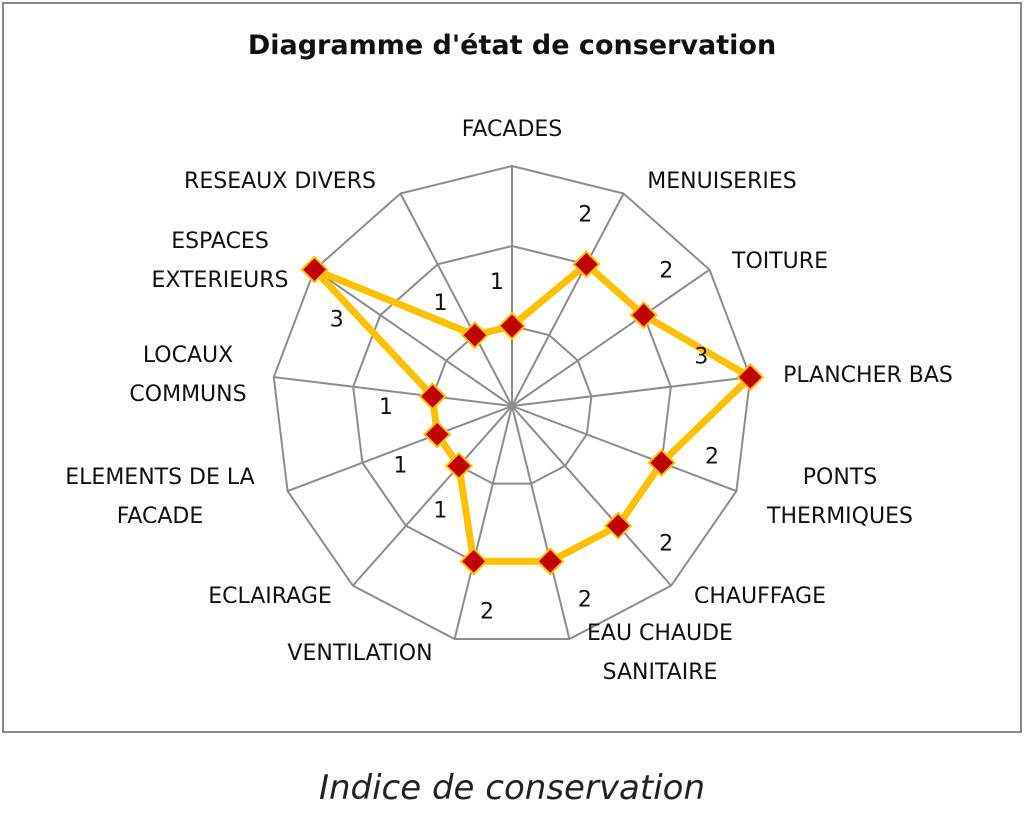 The height and width of the screenshot is (822, 1024). What do you see at coordinates (512, 129) in the screenshot?
I see `category-label: FACADES` at bounding box center [512, 129].